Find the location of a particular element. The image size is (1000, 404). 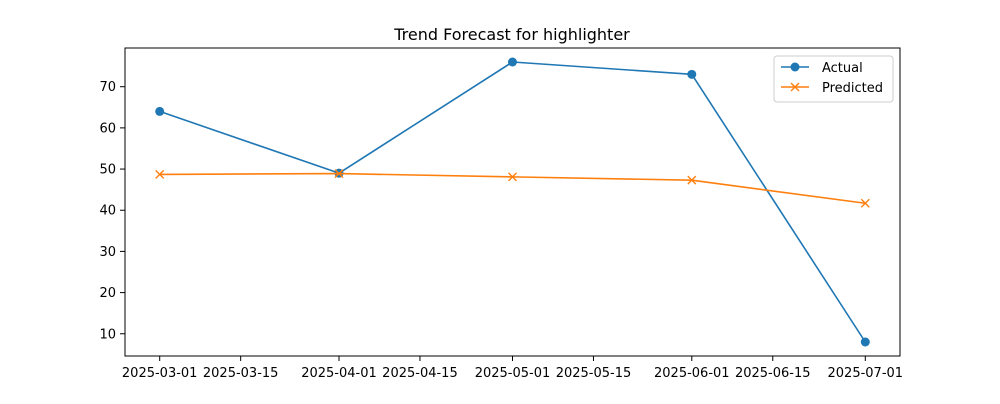

x-tick-label: 2025-04-01 is located at coordinates (339, 373).